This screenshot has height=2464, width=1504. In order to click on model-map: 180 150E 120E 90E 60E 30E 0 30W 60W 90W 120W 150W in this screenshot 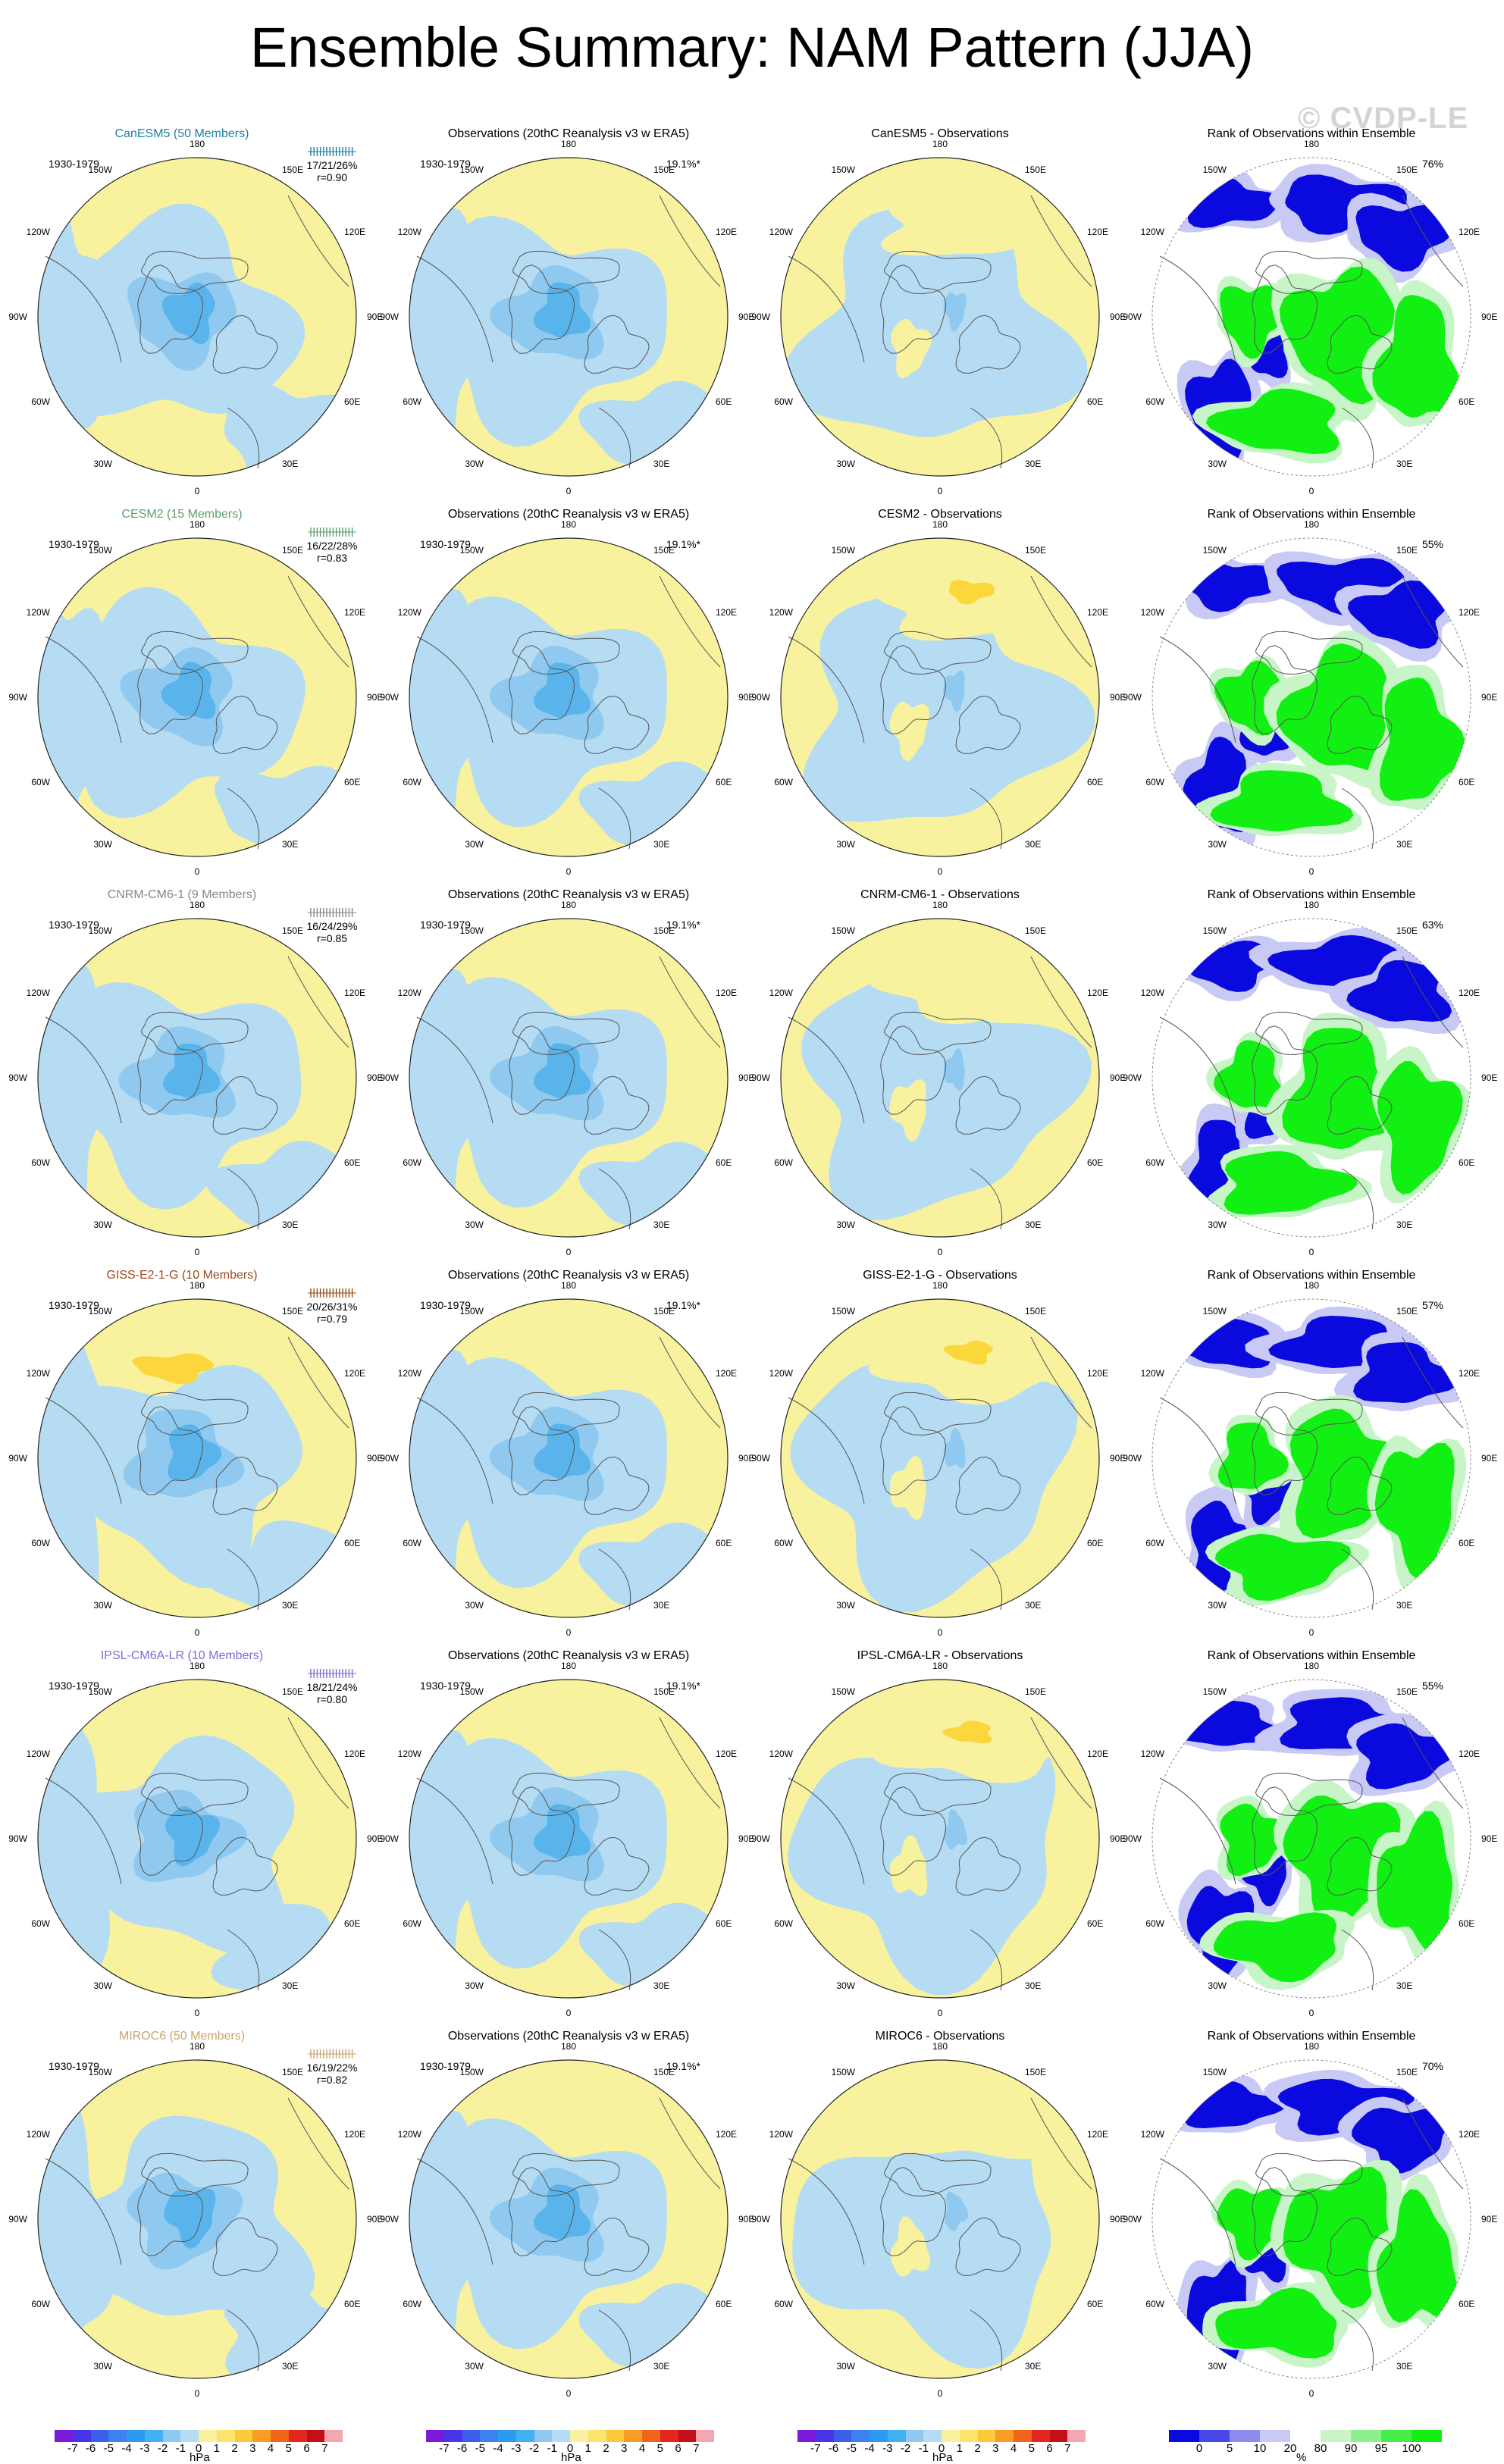, I will do `click(195, 2220)`.